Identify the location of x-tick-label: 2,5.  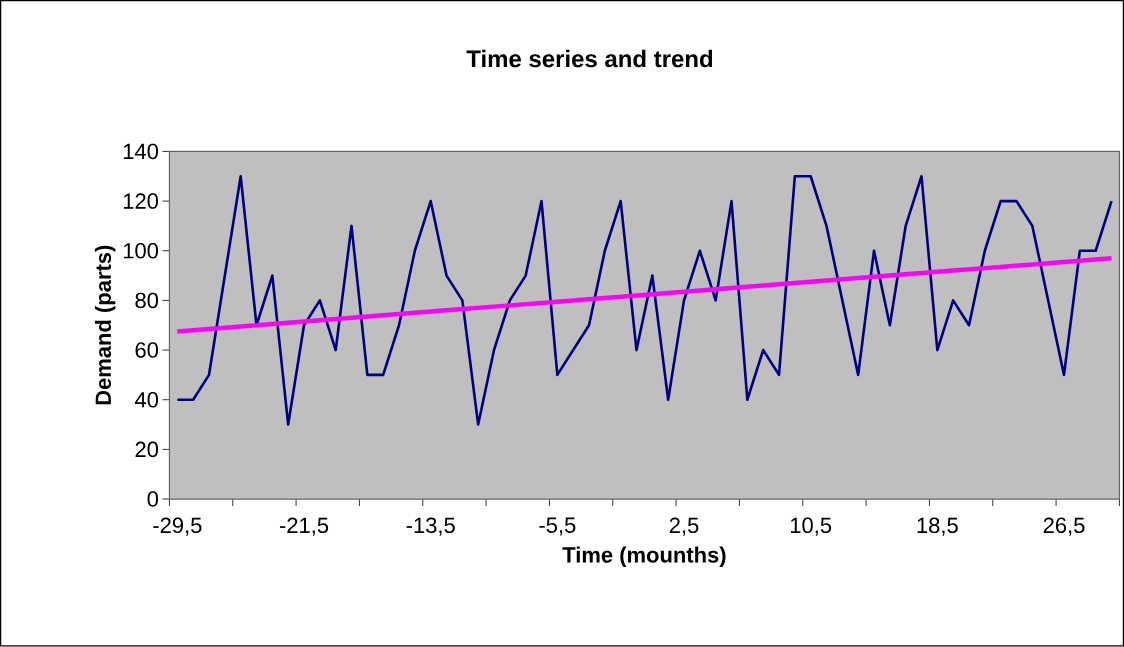
(684, 526).